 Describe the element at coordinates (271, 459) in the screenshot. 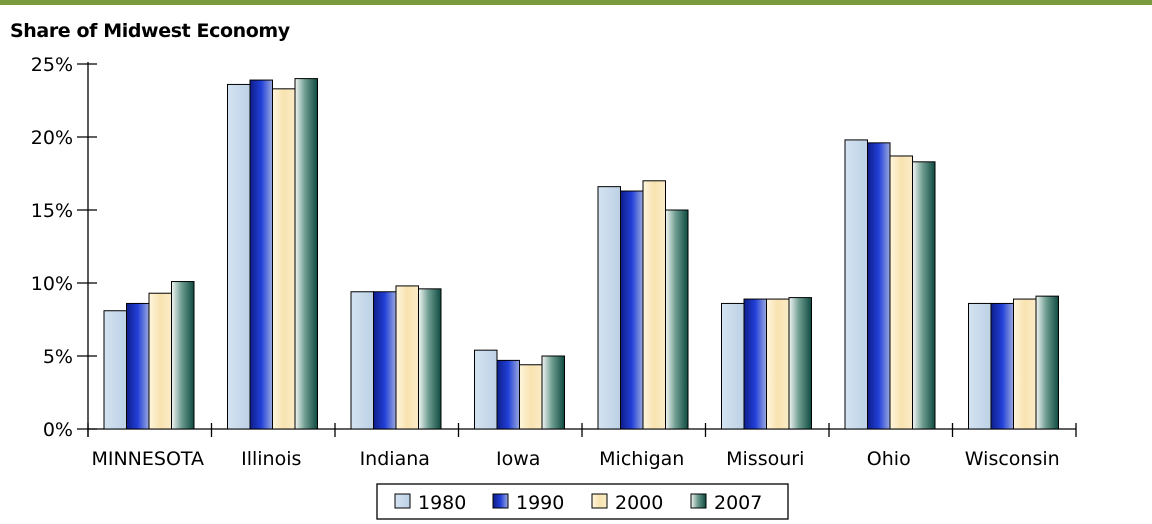

I see `x-category-label: Illinois` at that location.